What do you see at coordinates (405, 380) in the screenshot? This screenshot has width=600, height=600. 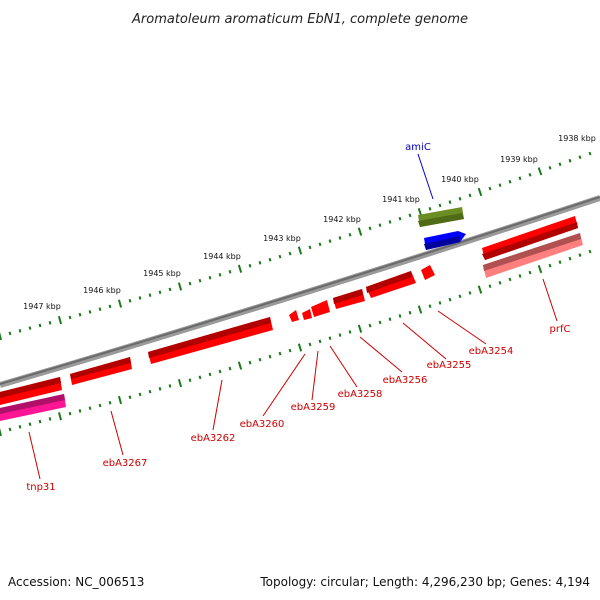 I see `label-ebA3256: ebA3256` at bounding box center [405, 380].